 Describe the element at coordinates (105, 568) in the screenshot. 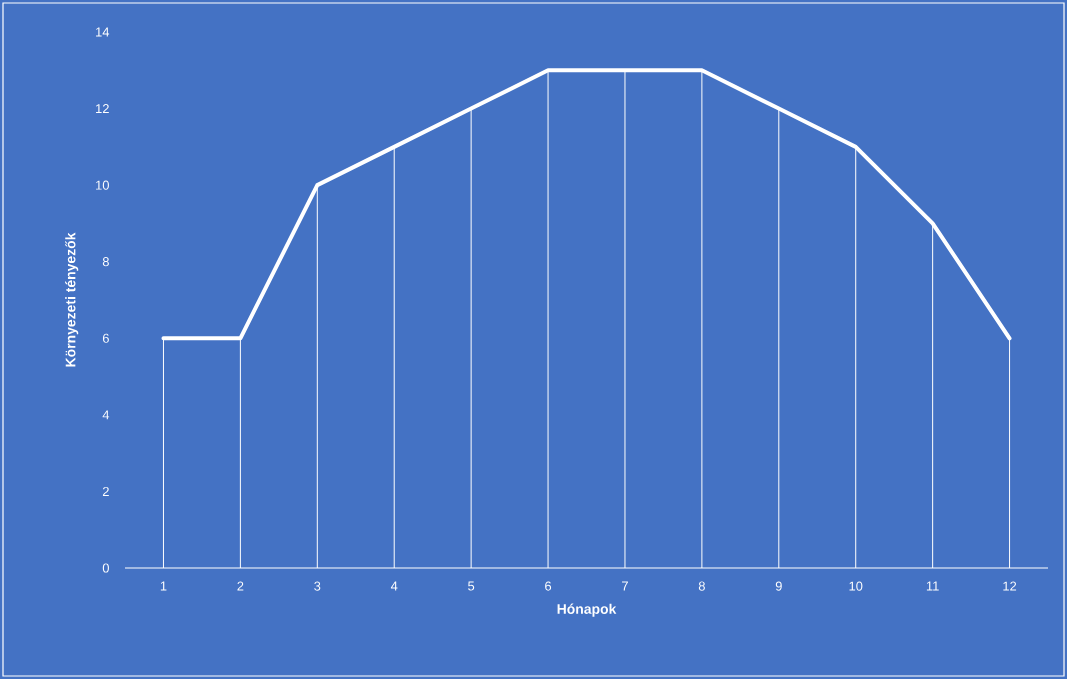

I see `y-tick-label: 0` at that location.